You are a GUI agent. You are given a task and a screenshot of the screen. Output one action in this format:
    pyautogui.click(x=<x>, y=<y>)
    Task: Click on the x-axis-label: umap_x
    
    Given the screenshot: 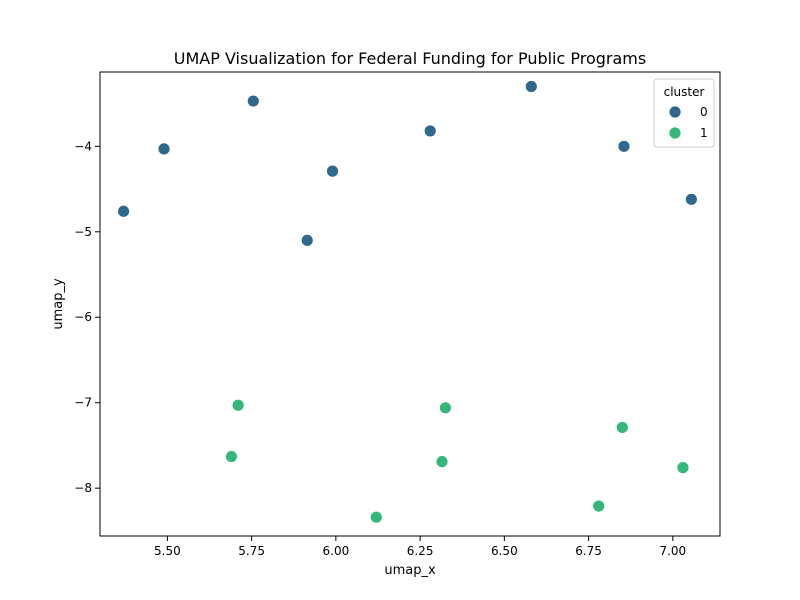 What is the action you would take?
    pyautogui.click(x=410, y=570)
    